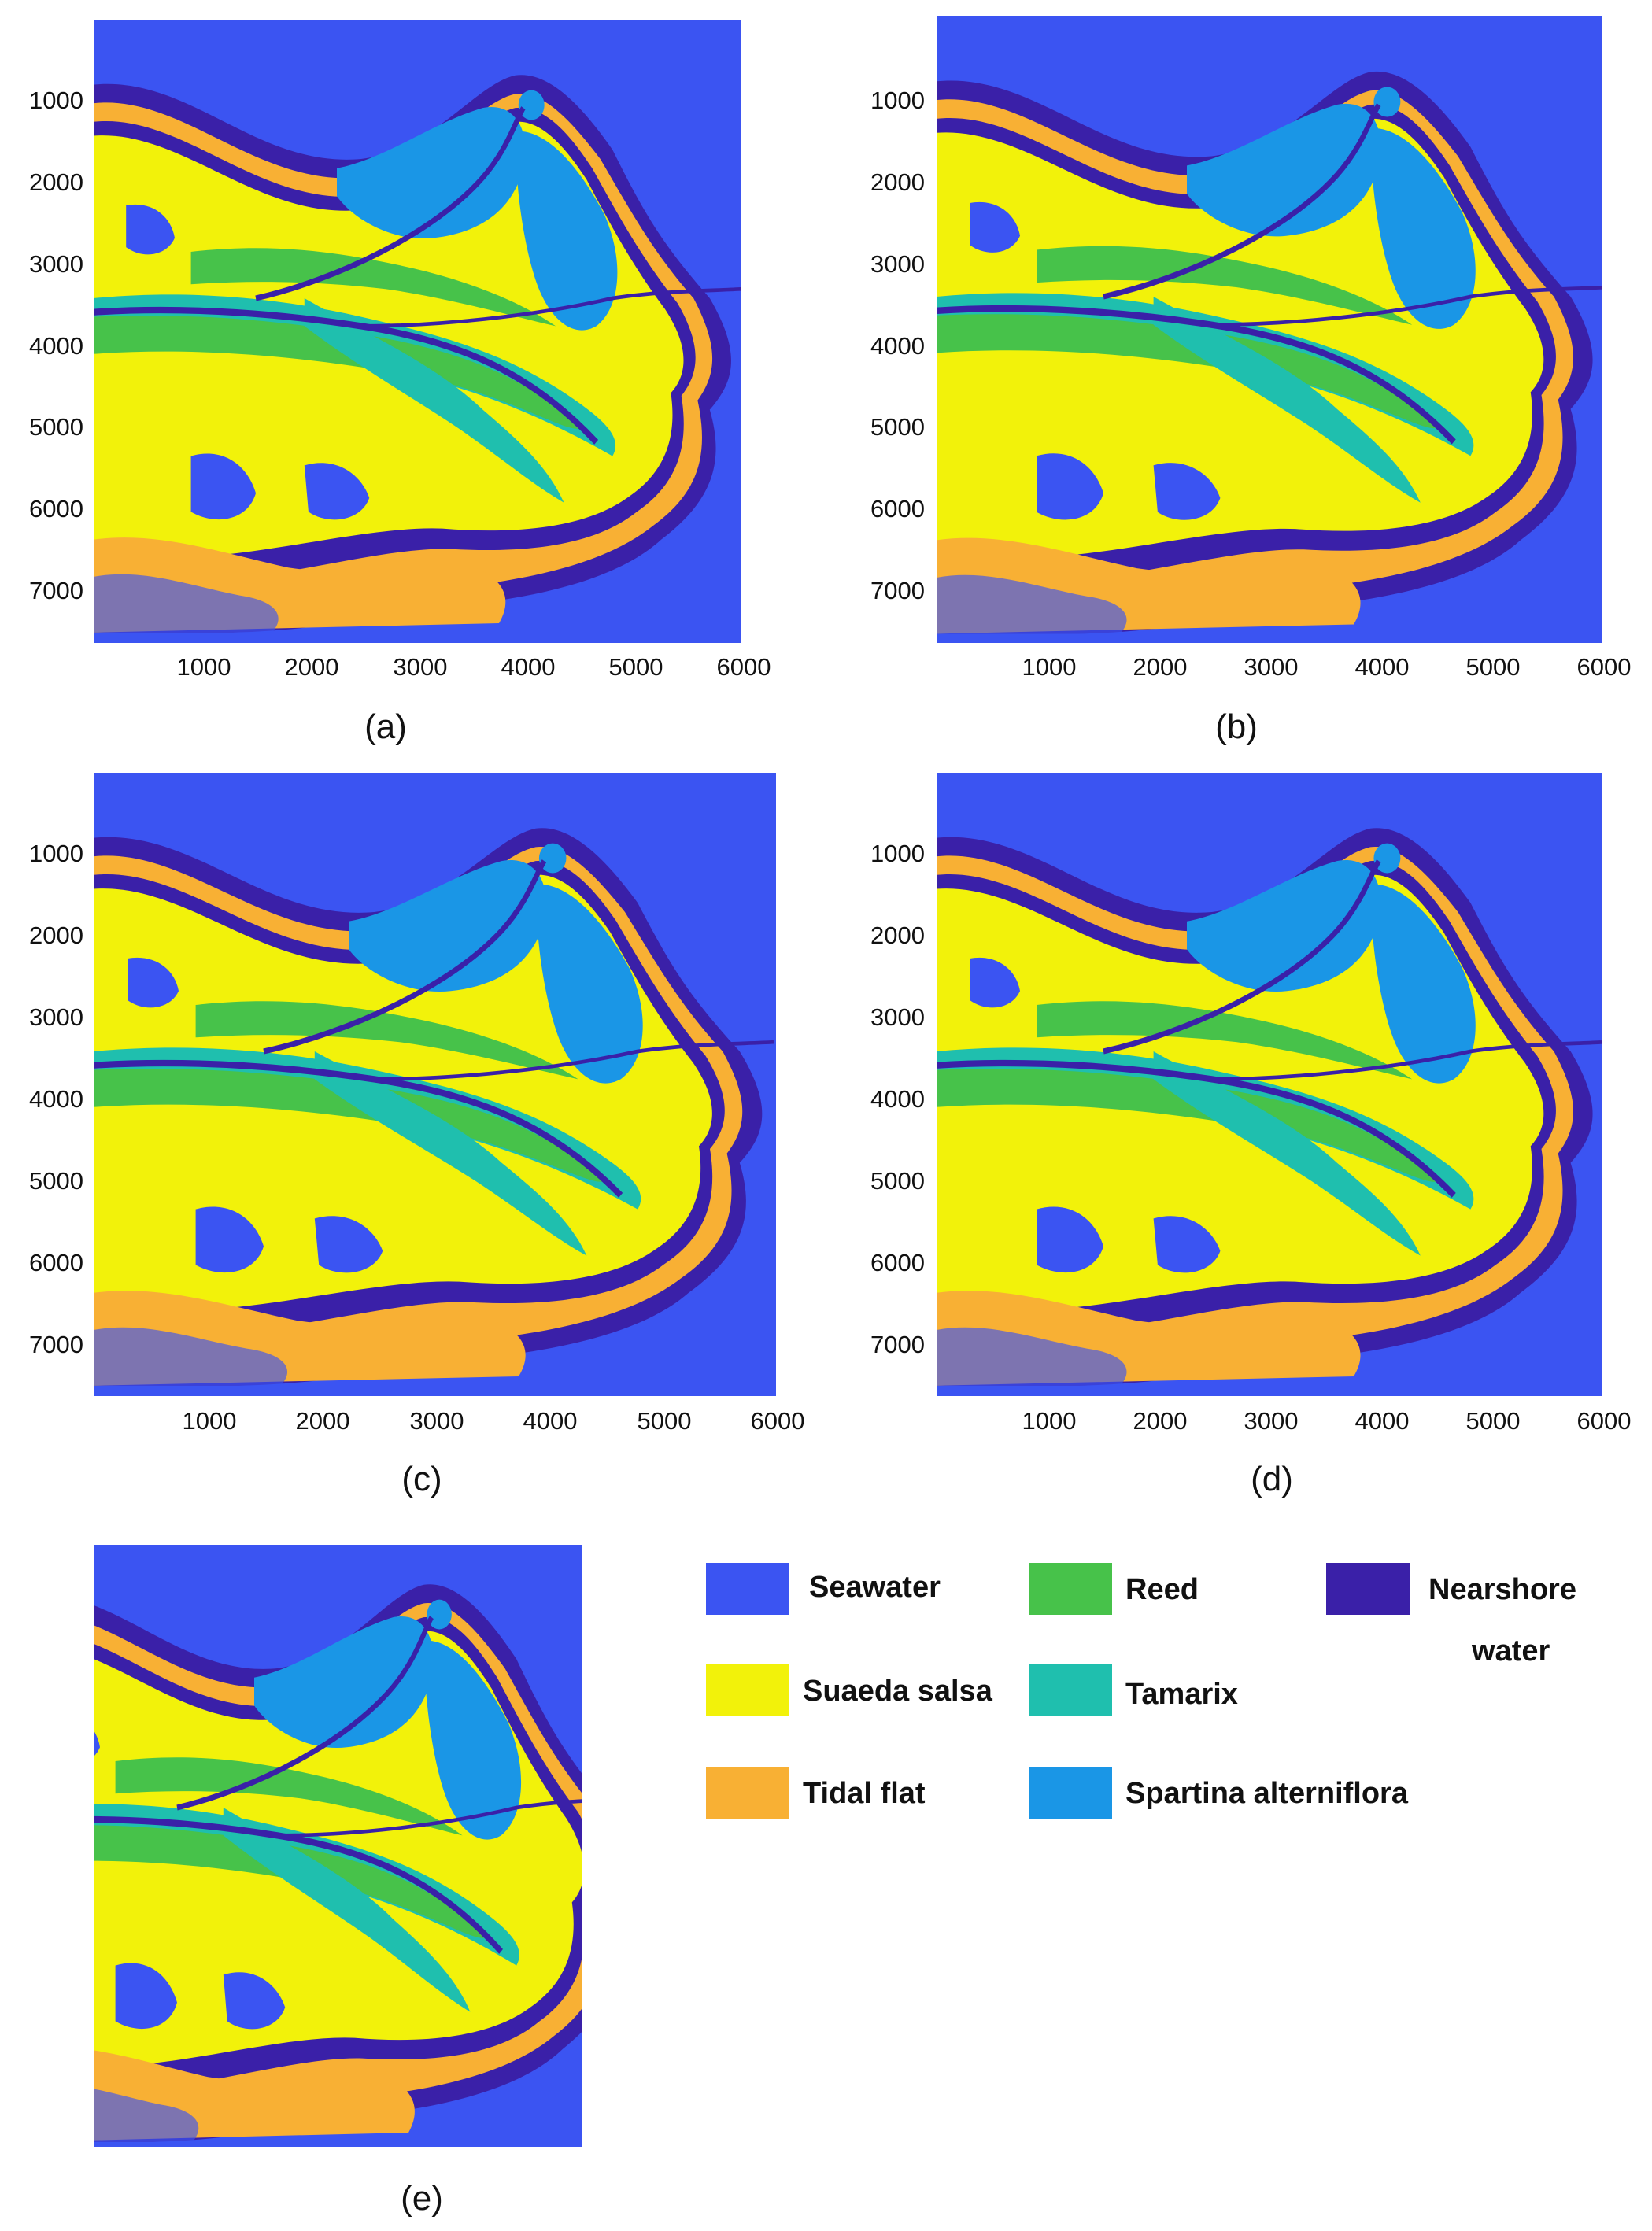 This screenshot has width=1652, height=2231. What do you see at coordinates (875, 1587) in the screenshot?
I see `legend-label: Seawater` at bounding box center [875, 1587].